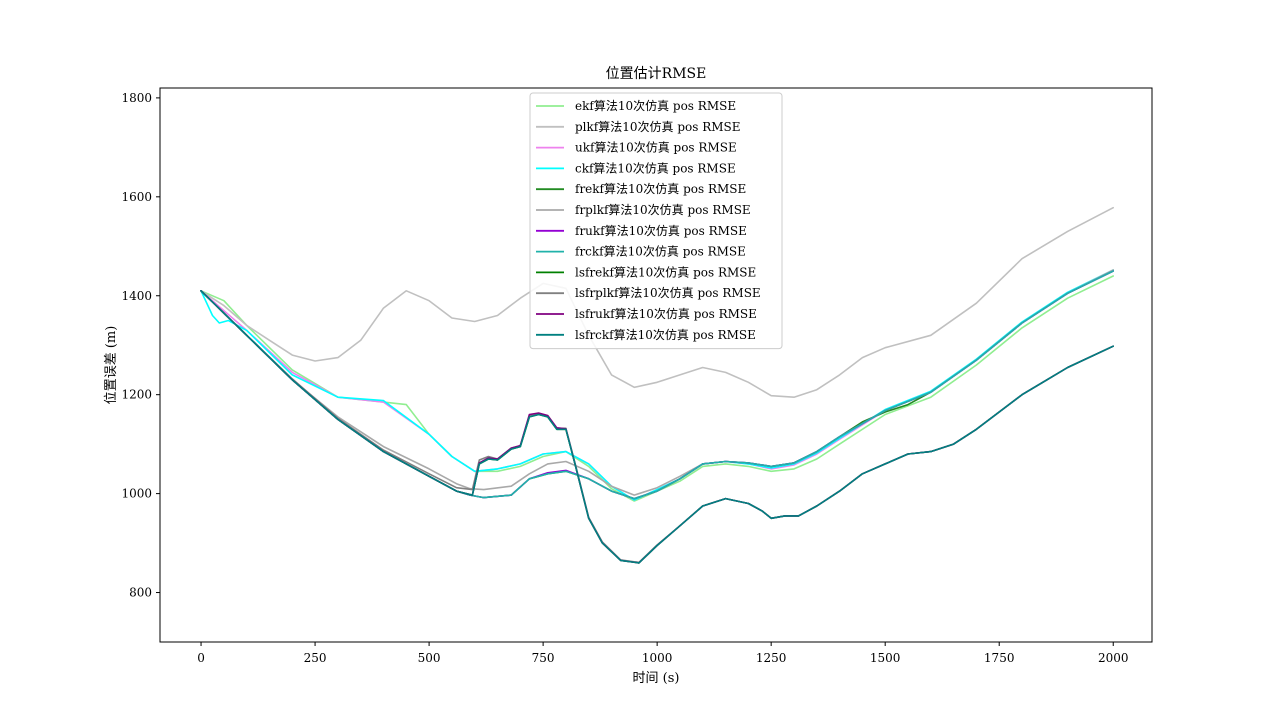 This screenshot has width=1280, height=721. What do you see at coordinates (666, 313) in the screenshot?
I see `legend-label: lsfrukf算法10次仿真 pos RMSE` at bounding box center [666, 313].